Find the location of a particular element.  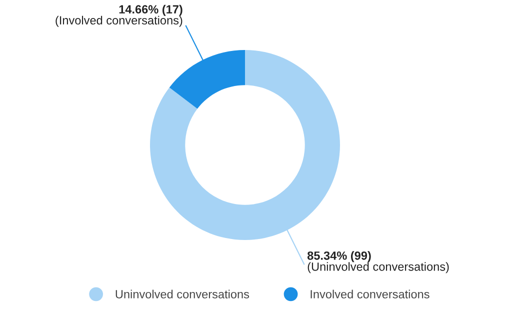

data-label: 14.66% (17) (Involved conversations) is located at coordinates (119, 15).